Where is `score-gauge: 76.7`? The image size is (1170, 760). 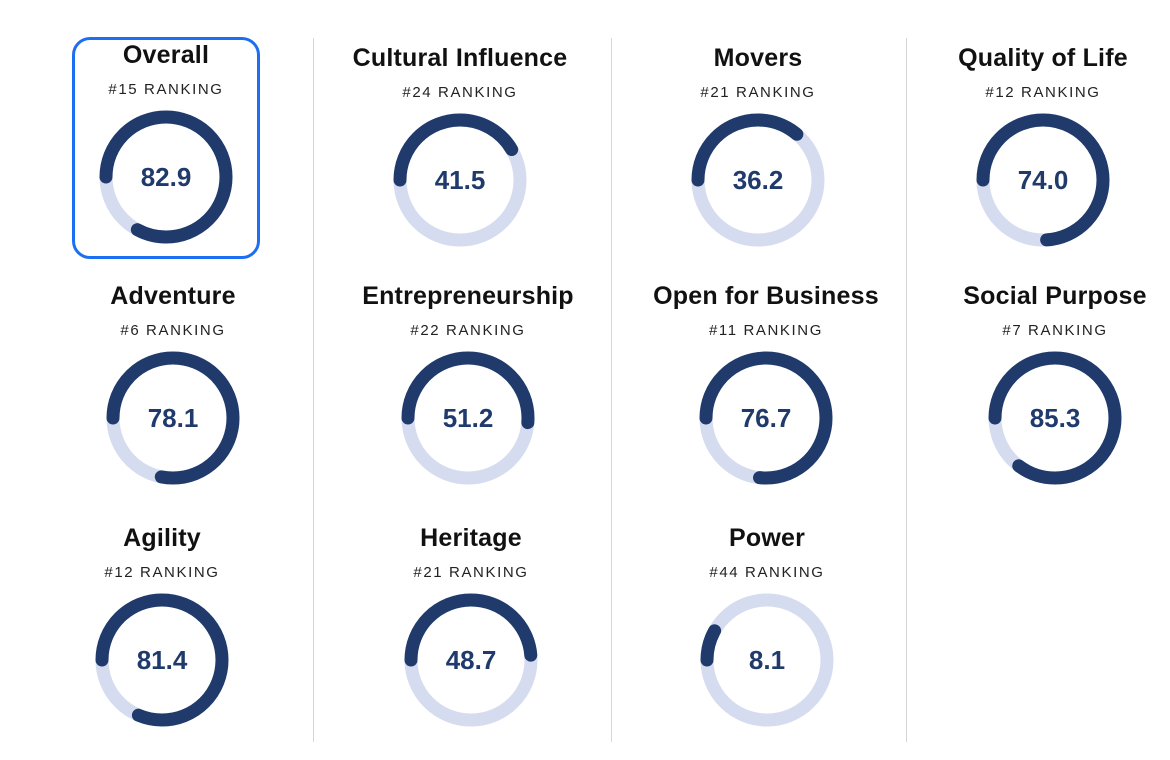 score-gauge: 76.7 is located at coordinates (766, 418).